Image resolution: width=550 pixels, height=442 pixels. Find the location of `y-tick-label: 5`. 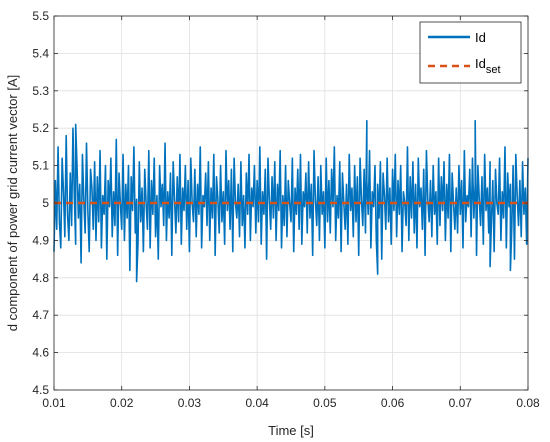

y-tick-label: 5 is located at coordinates (45, 203).